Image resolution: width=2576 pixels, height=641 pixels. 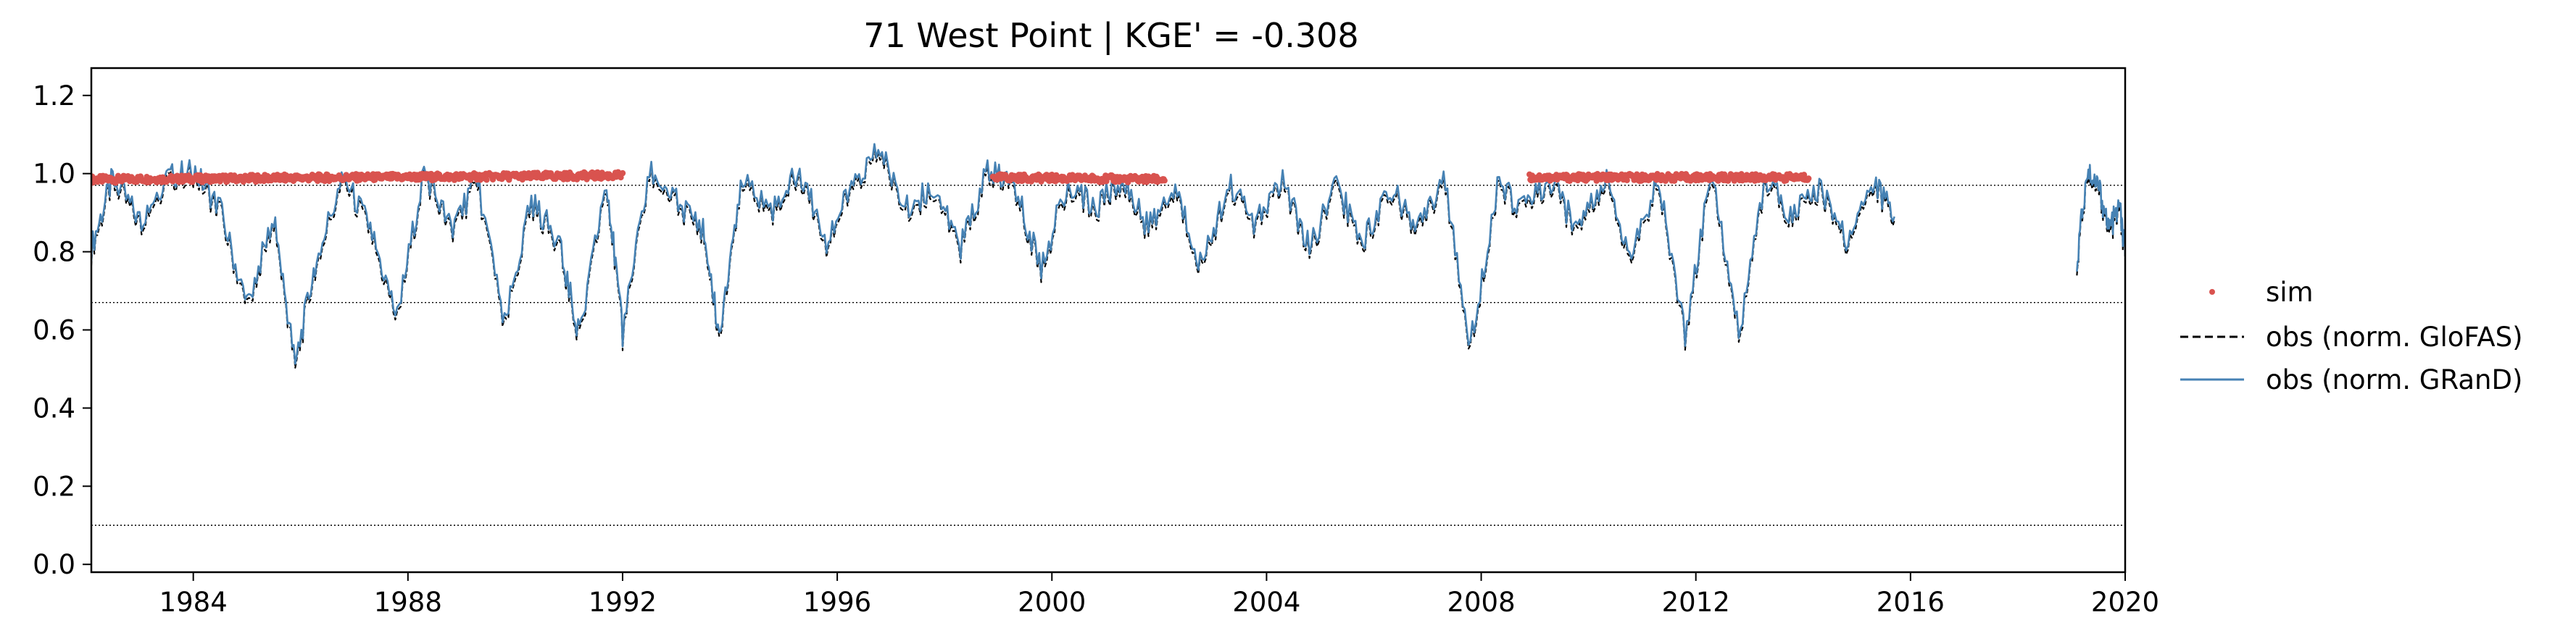 What do you see at coordinates (2290, 293) in the screenshot?
I see `legend-sim-label: sim` at bounding box center [2290, 293].